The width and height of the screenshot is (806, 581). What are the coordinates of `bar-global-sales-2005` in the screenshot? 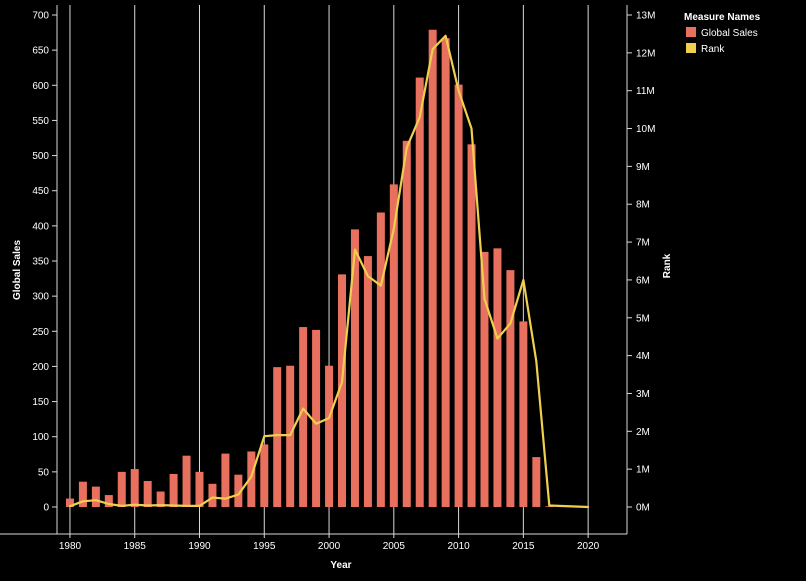 It's located at (393, 346).